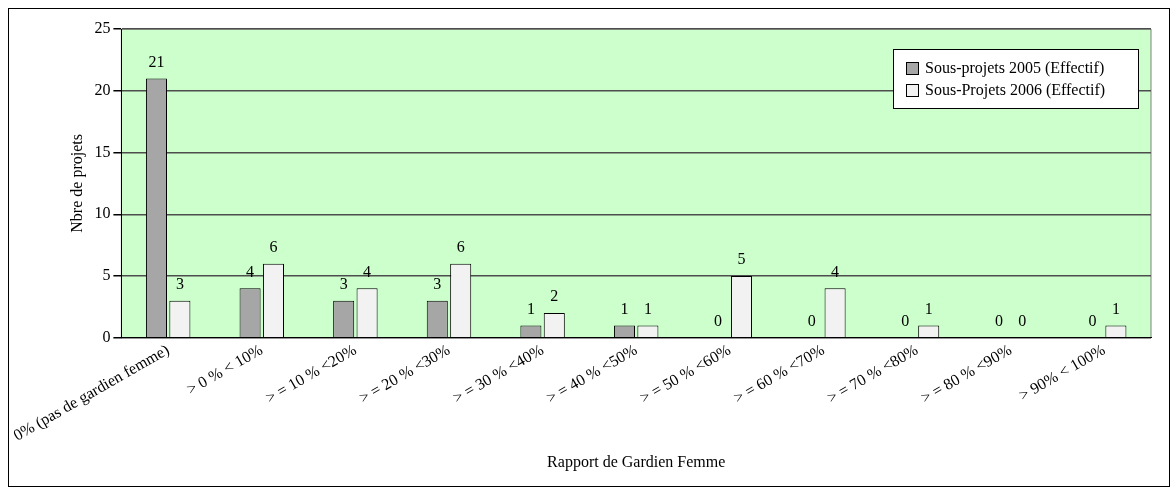 The width and height of the screenshot is (1176, 493). What do you see at coordinates (636, 461) in the screenshot?
I see `x-axis-title: Rapport de Gardien Femme` at bounding box center [636, 461].